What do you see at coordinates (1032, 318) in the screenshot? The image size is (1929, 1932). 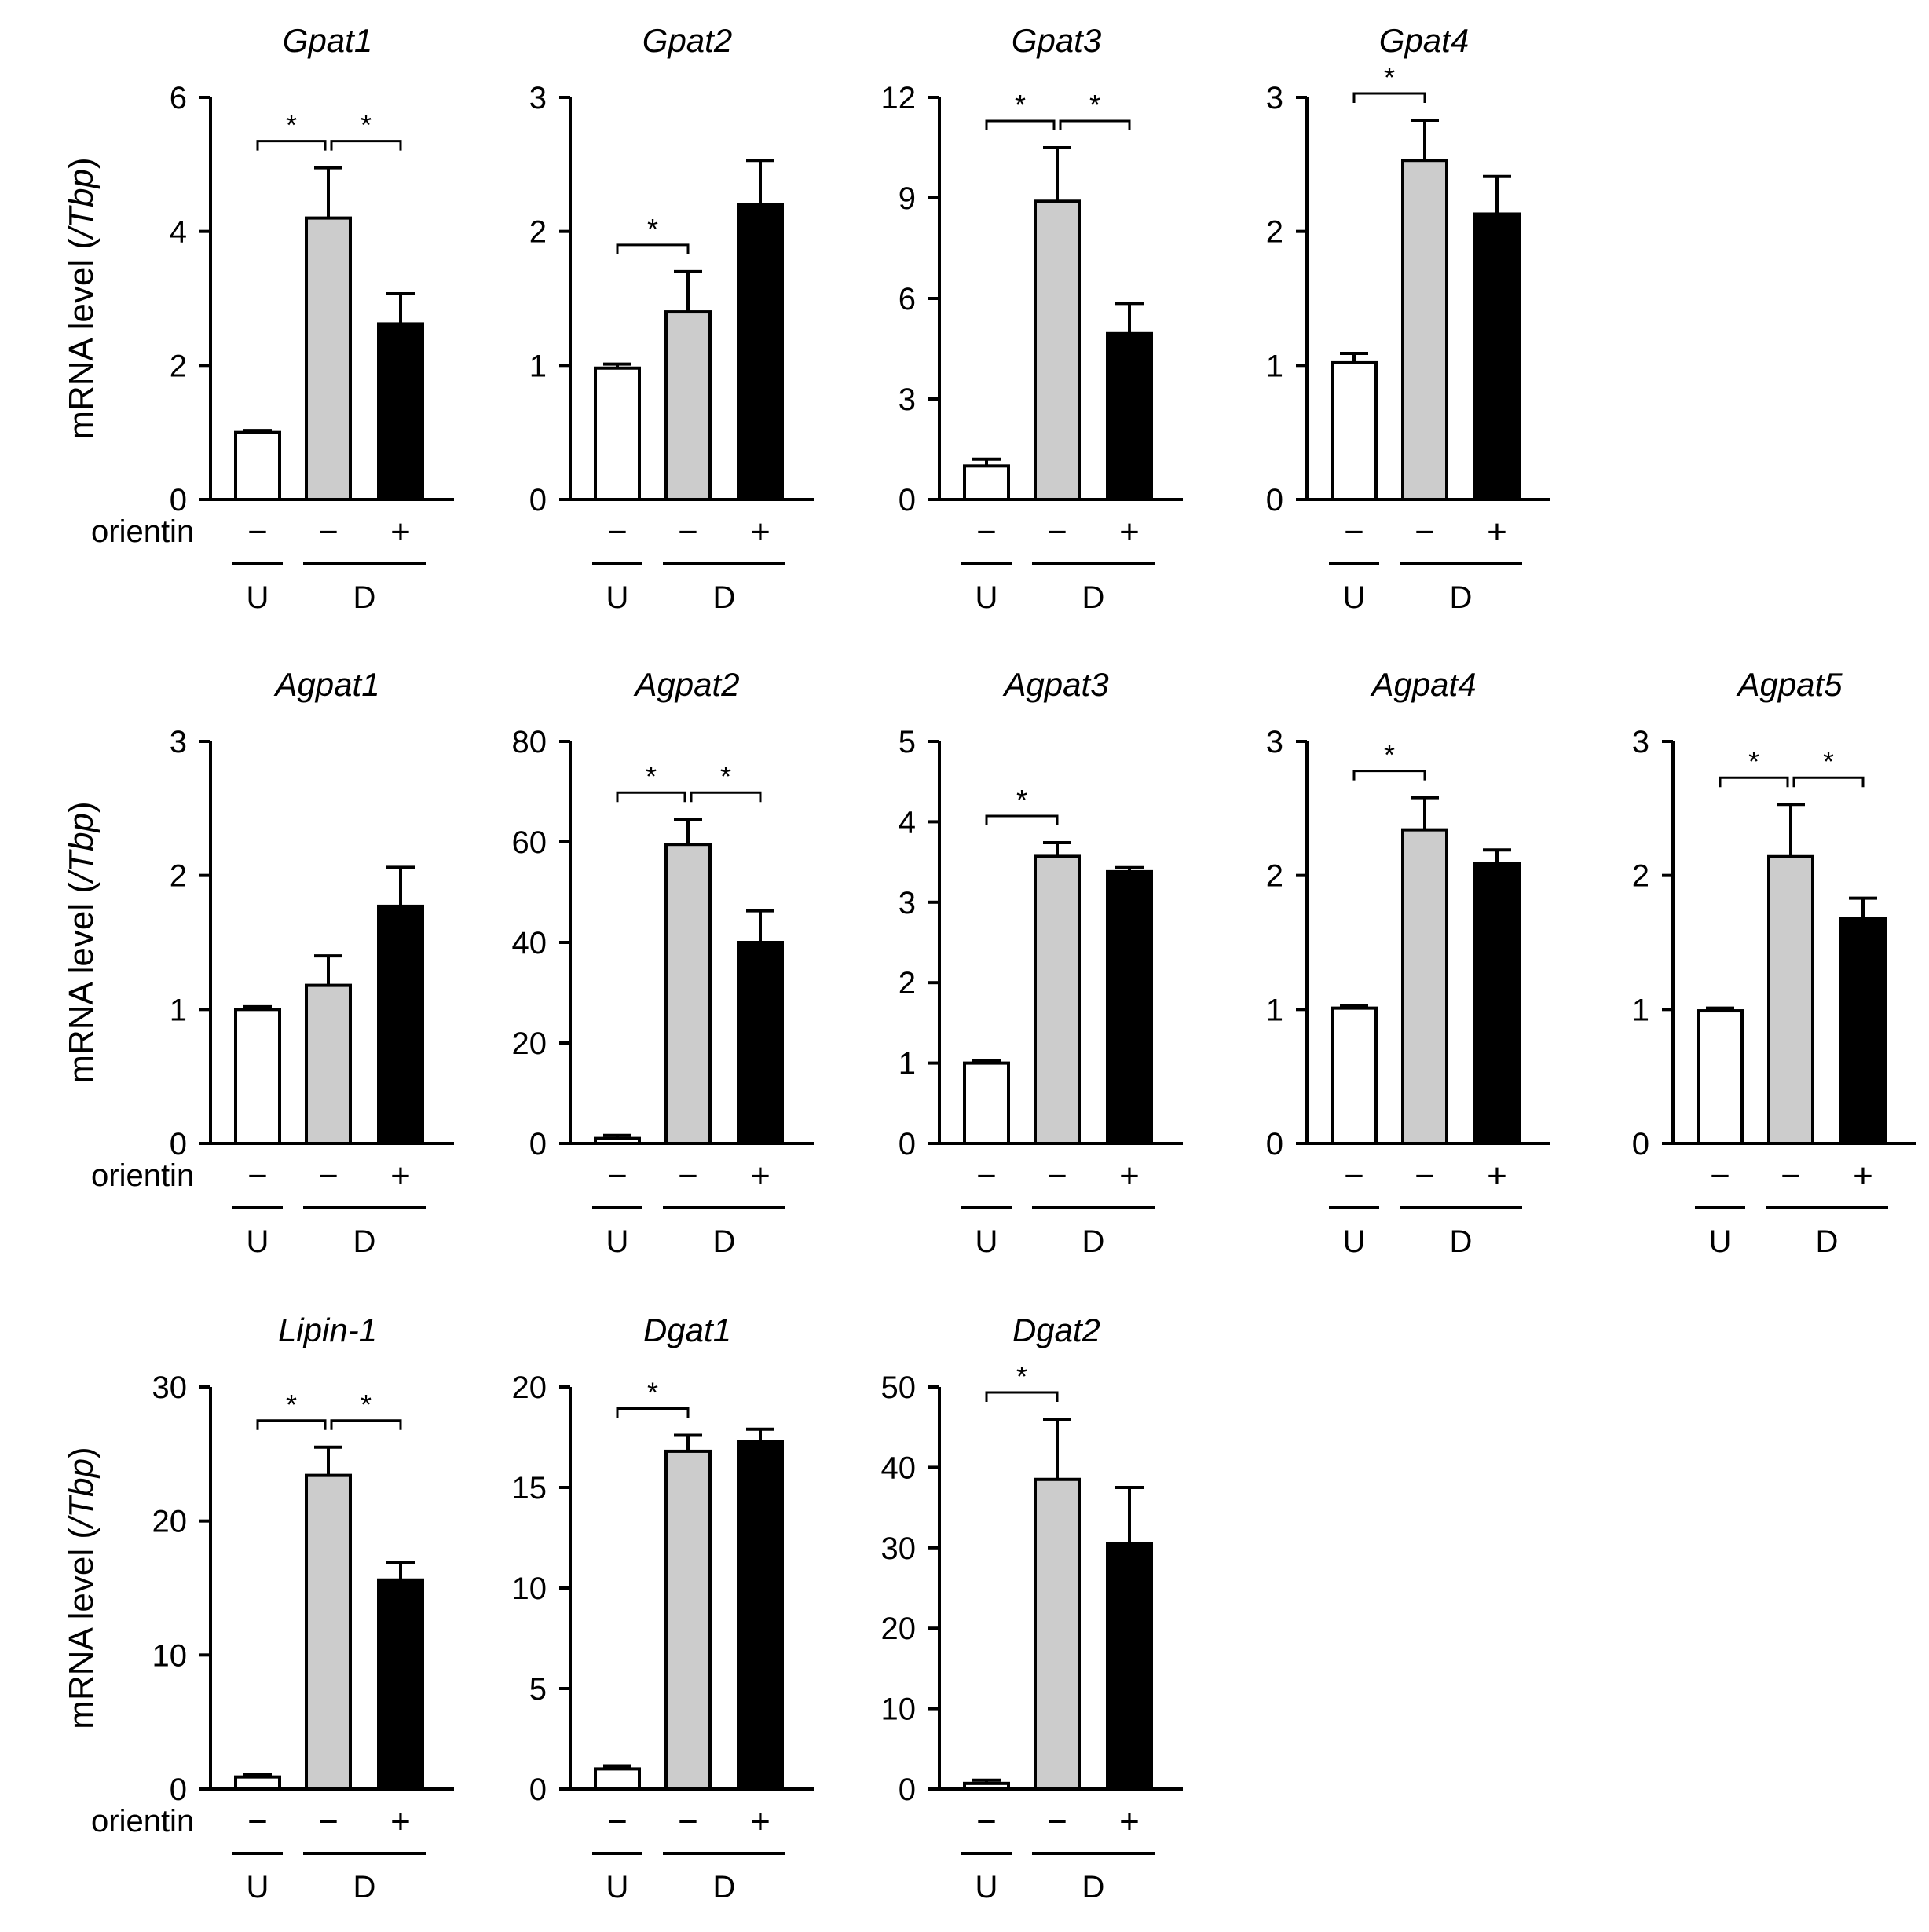 I see `panel-gpat3: Gpat3 0 3 6 9 12 * * − − + U D` at bounding box center [1032, 318].